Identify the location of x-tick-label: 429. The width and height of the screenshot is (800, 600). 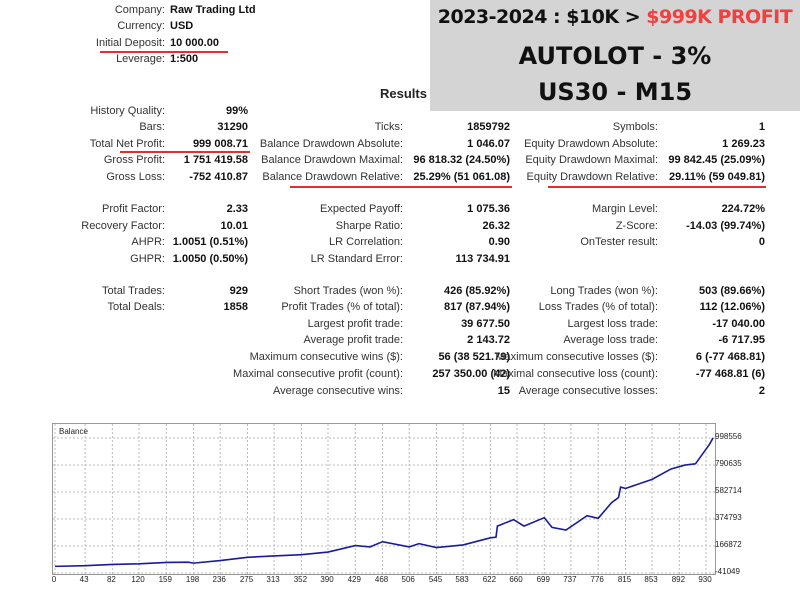
(354, 579).